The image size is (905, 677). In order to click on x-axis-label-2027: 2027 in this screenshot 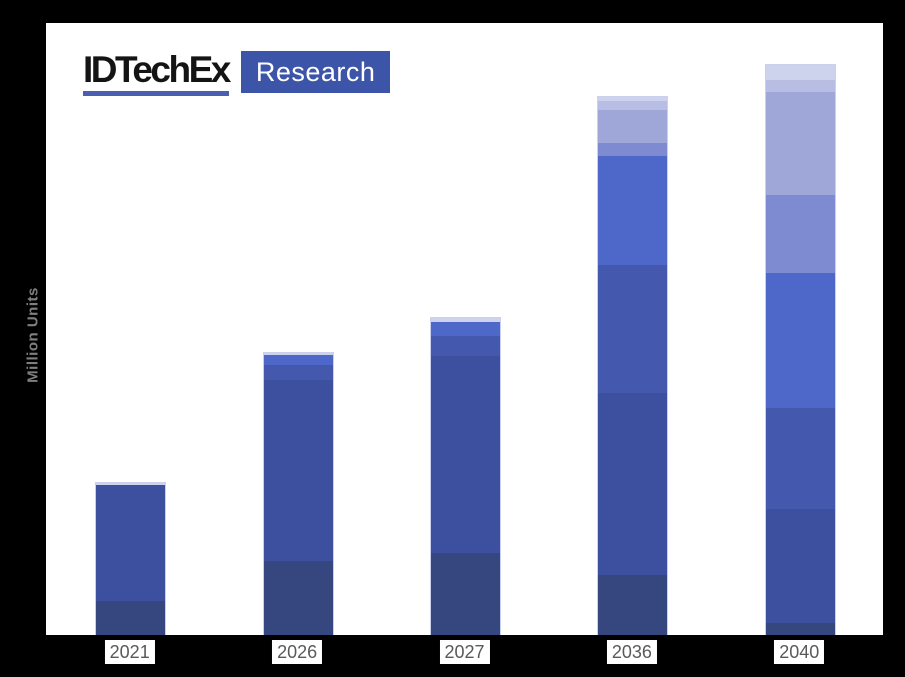, I will do `click(464, 652)`.